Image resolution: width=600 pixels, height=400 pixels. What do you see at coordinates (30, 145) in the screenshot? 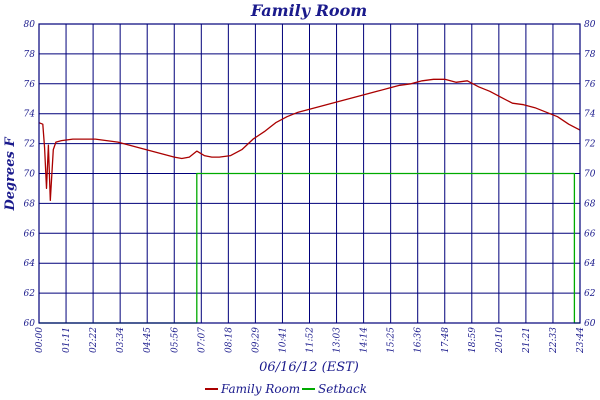
I see `y-tick-label-left: 72` at bounding box center [30, 145].